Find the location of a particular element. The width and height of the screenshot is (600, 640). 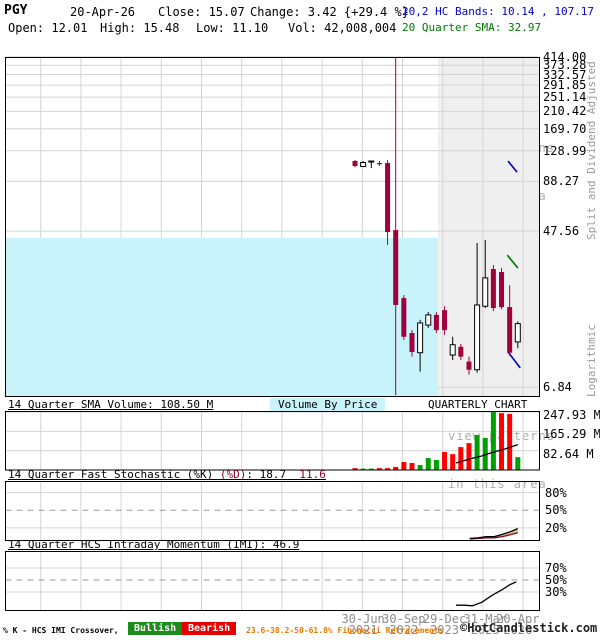

stochastic-tick-label: 80% is located at coordinates (556, 492).